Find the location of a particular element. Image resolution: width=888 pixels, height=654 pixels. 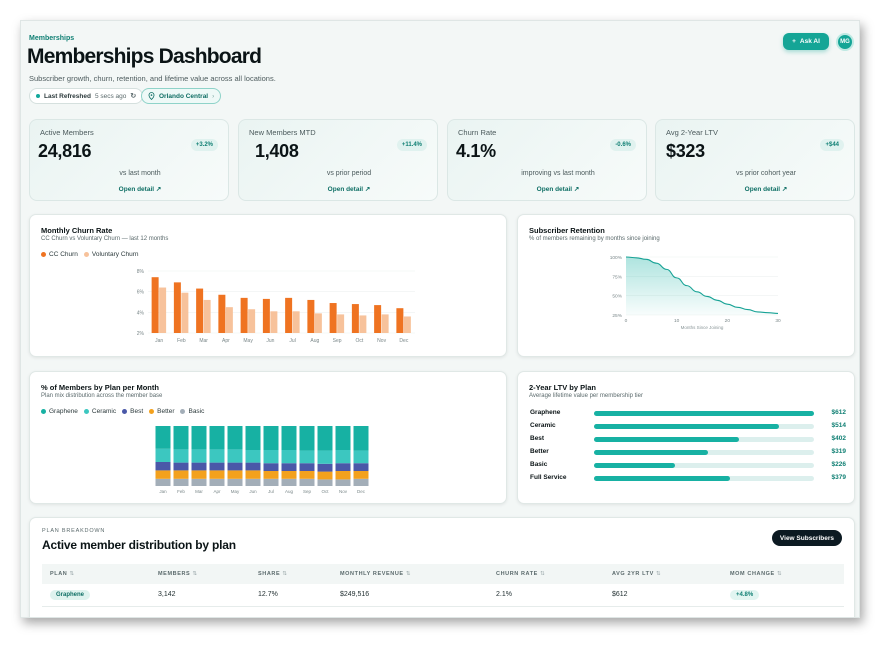

card-title: Monthly Churn Rate is located at coordinates (77, 230).